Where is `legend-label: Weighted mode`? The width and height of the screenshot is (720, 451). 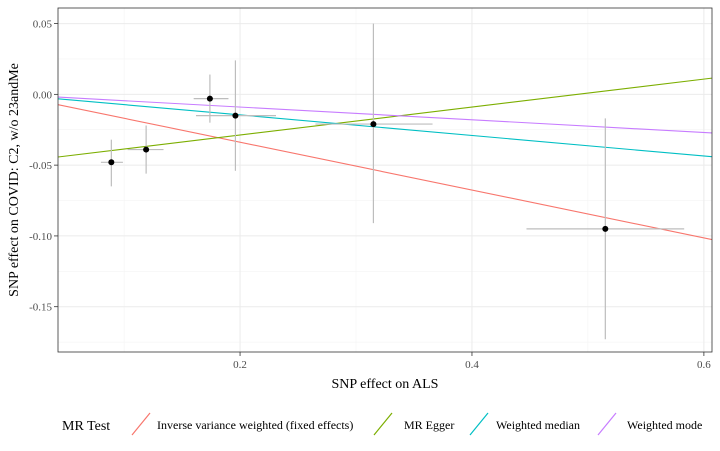 legend-label: Weighted mode is located at coordinates (664, 425).